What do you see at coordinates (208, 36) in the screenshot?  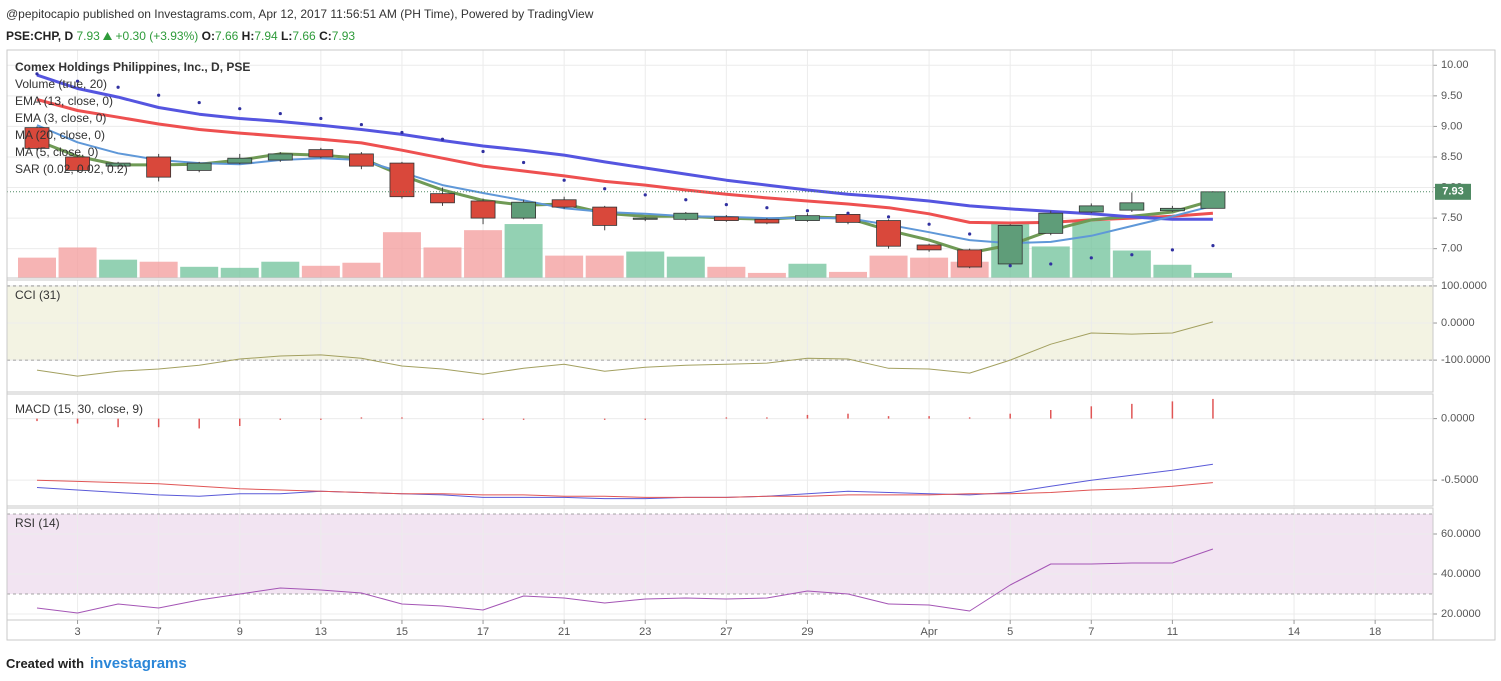 I see `quote-label: O:` at bounding box center [208, 36].